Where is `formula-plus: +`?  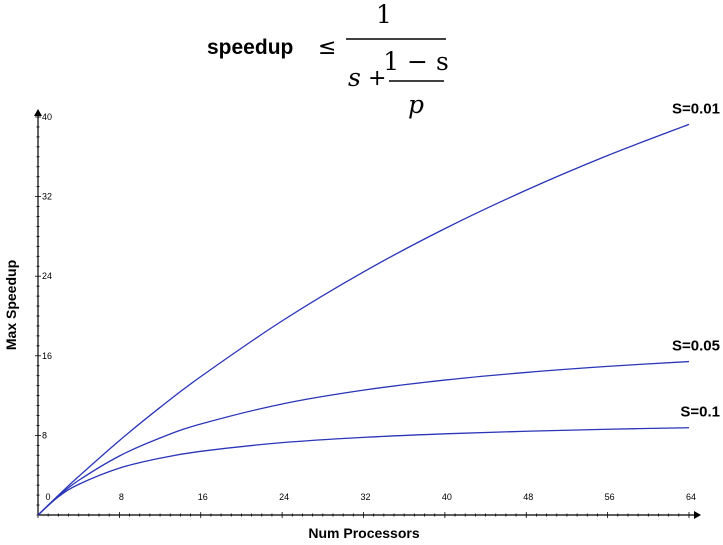 formula-plus: + is located at coordinates (377, 78).